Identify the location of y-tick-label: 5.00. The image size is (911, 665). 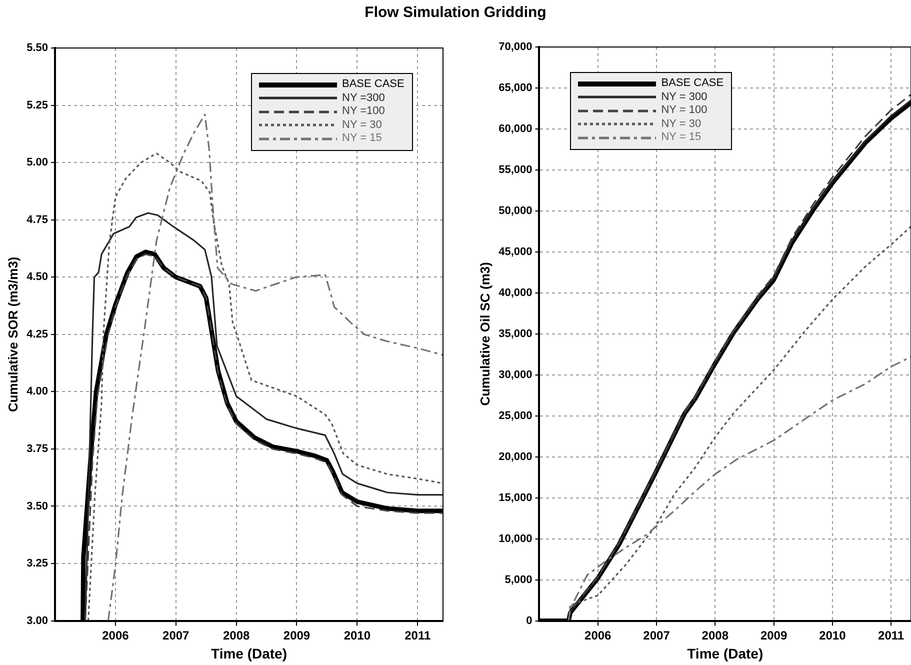
(37, 162).